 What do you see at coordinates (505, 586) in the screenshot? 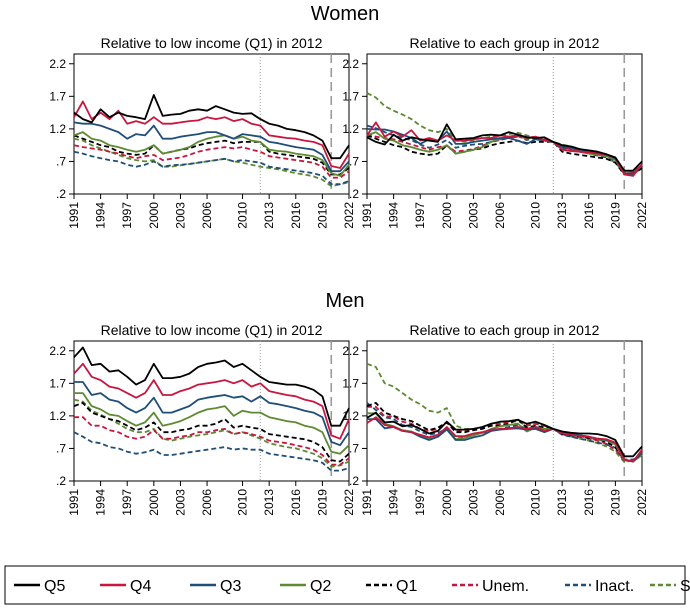
I see `legend-label-unem: Unem.` at bounding box center [505, 586].